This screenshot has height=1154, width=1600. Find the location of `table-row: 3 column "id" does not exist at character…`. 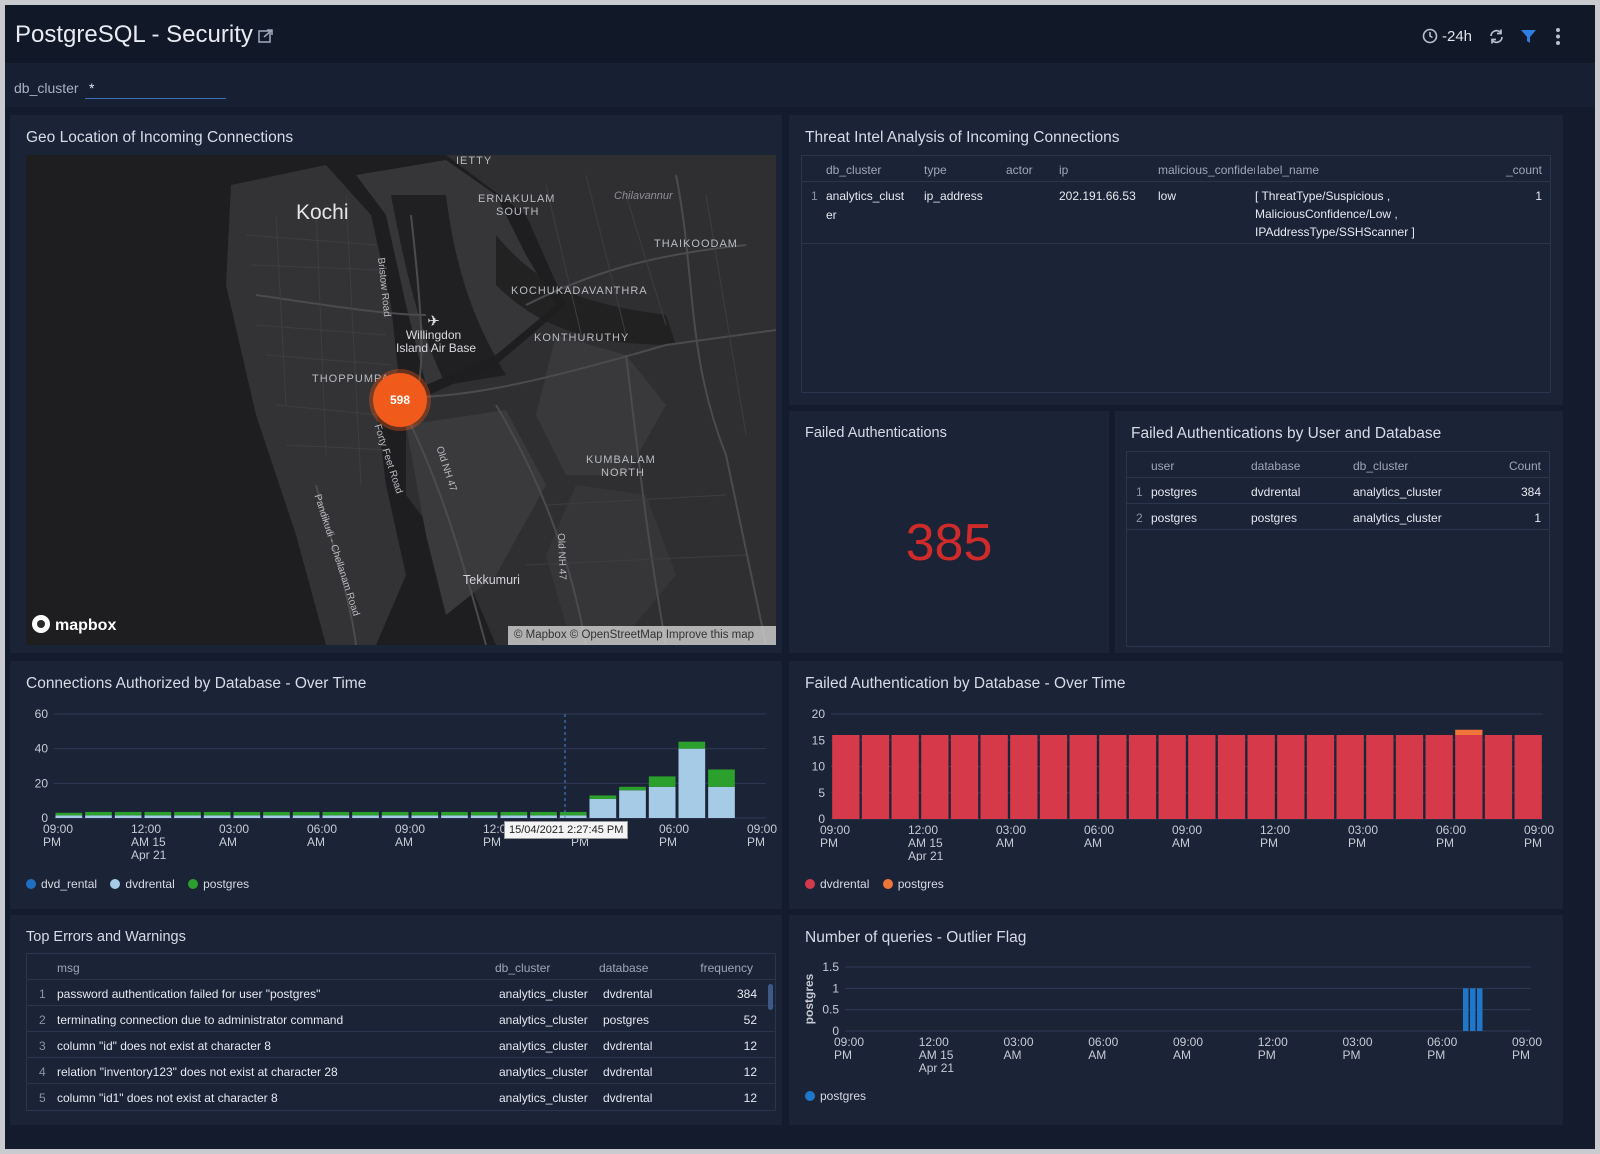

table-row: 3 column "id" does not exist at character… is located at coordinates (401, 1045).